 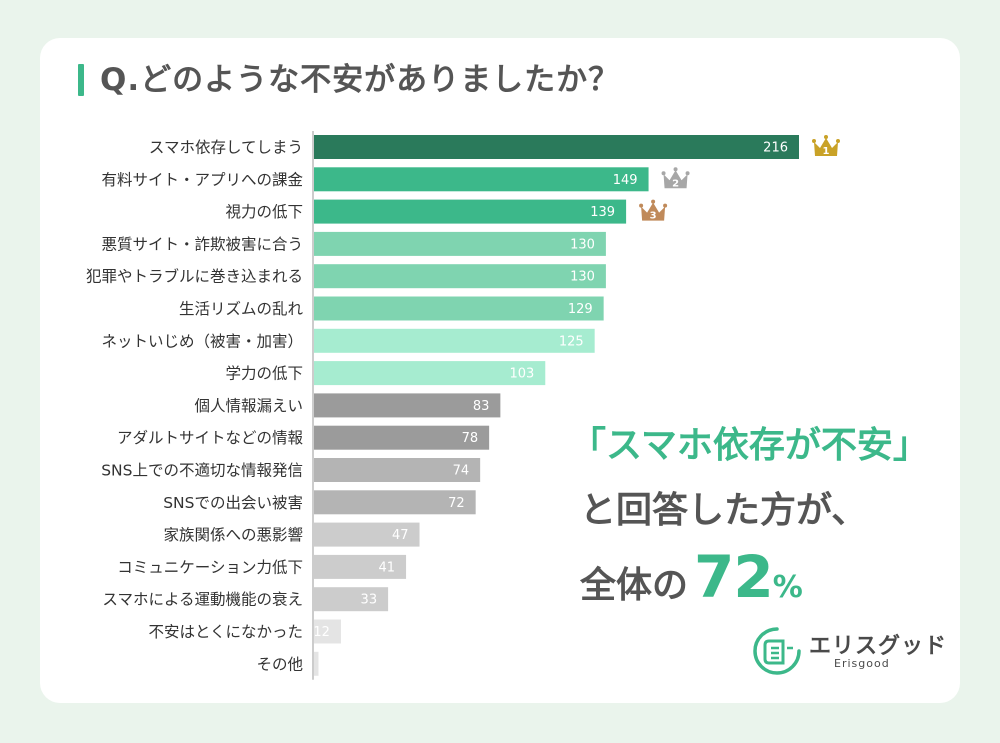 I want to click on value-label: 72, so click(x=456, y=503).